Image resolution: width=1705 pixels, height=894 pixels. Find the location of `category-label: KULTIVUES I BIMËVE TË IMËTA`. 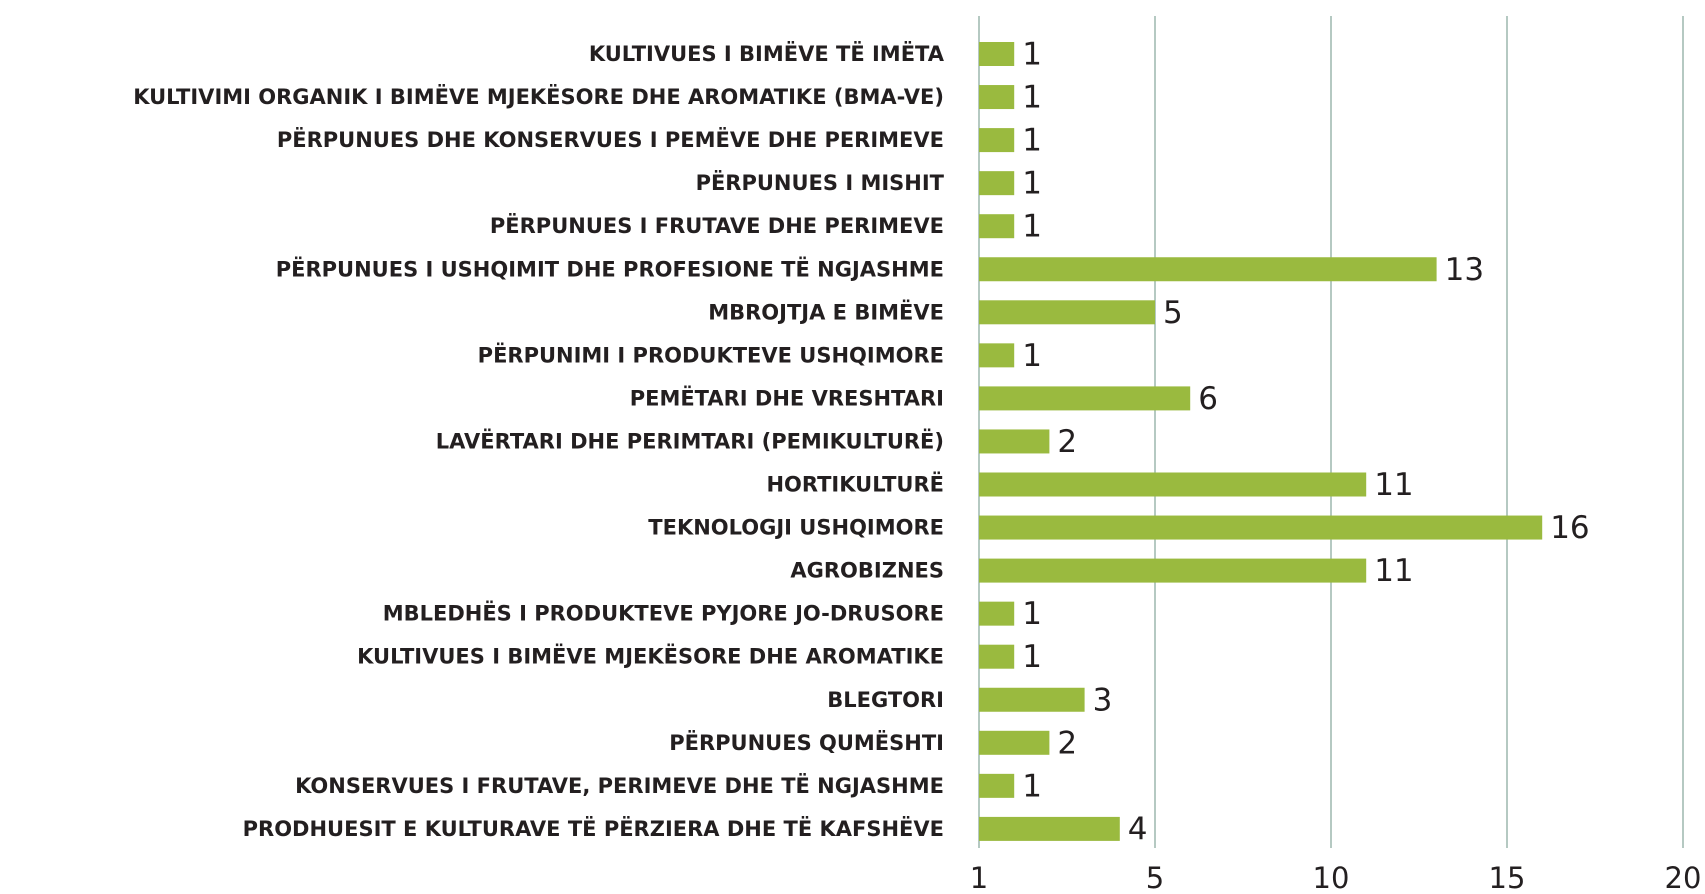

category-label: KULTIVUES I BIMËVE TË IMËTA is located at coordinates (767, 53).